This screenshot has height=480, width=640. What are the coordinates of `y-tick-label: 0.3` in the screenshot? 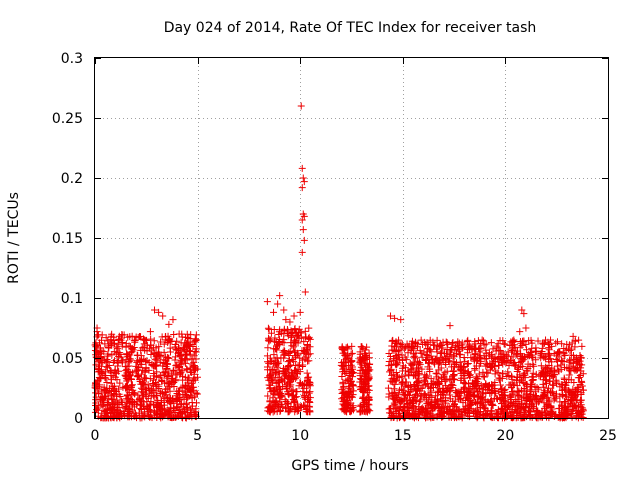 It's located at (72, 59).